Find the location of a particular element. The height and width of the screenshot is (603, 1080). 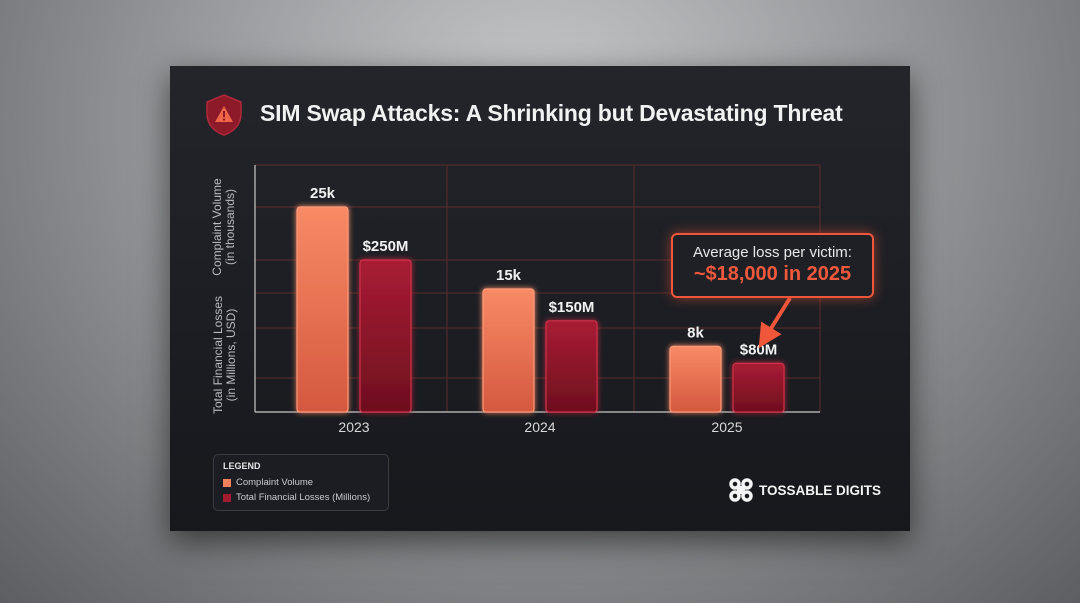

warning-shield-icon is located at coordinates (224, 115).